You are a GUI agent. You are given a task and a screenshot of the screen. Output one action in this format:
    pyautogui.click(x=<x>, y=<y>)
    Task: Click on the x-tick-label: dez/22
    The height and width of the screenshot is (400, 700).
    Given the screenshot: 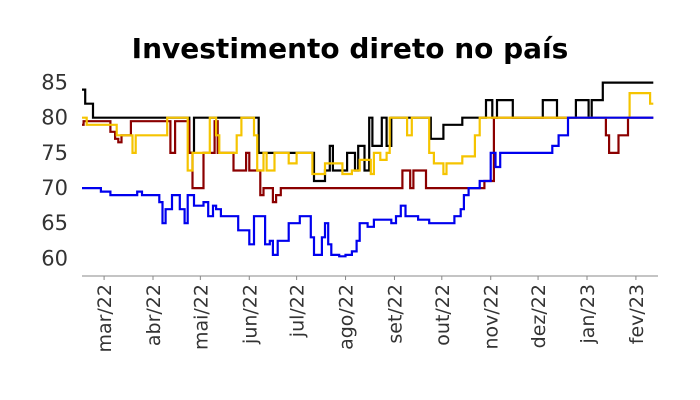 What is the action you would take?
    pyautogui.click(x=539, y=316)
    